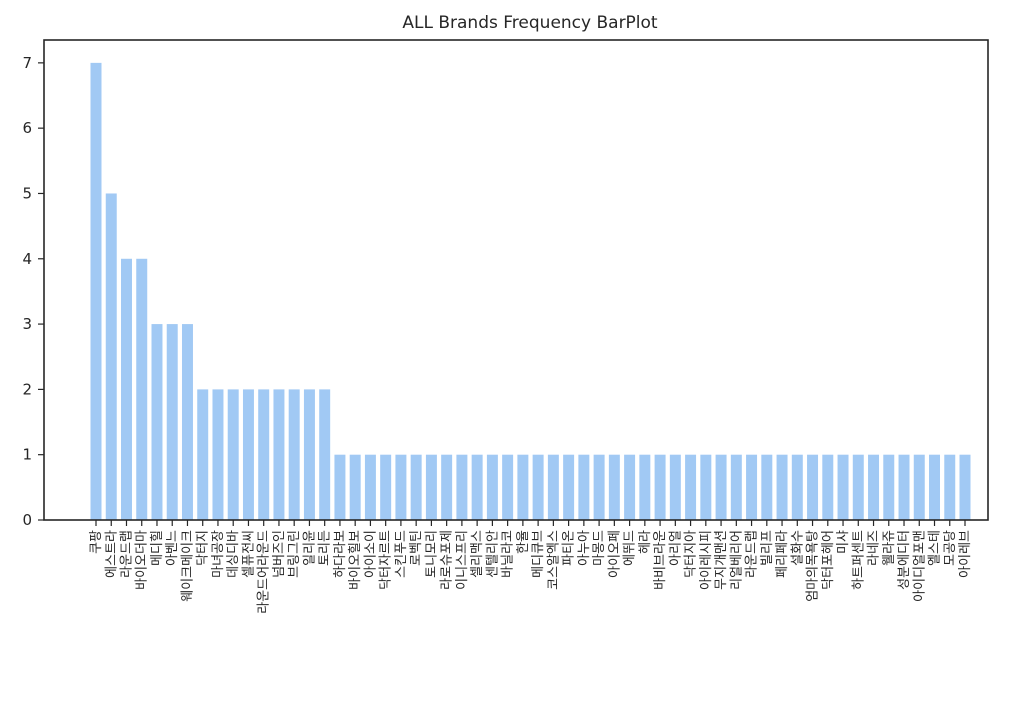  Describe the element at coordinates (935, 548) in the screenshot. I see `x-tick-label: 엘스테` at that location.